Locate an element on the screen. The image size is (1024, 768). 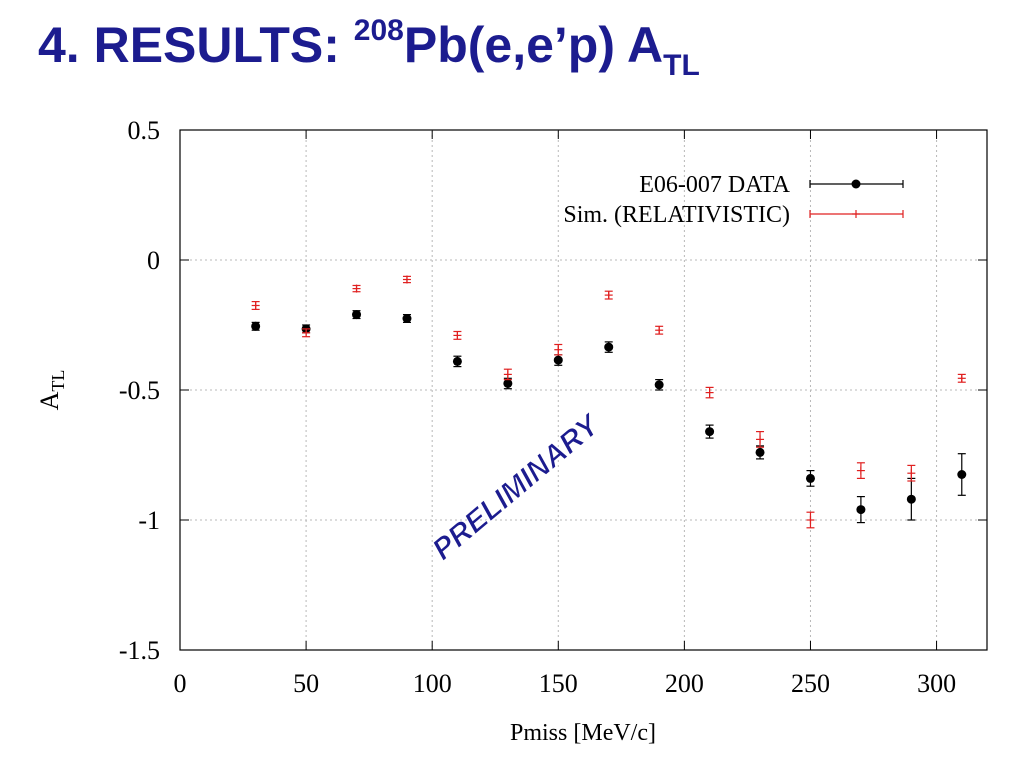
x-tick-label: 200 is located at coordinates (684, 683).